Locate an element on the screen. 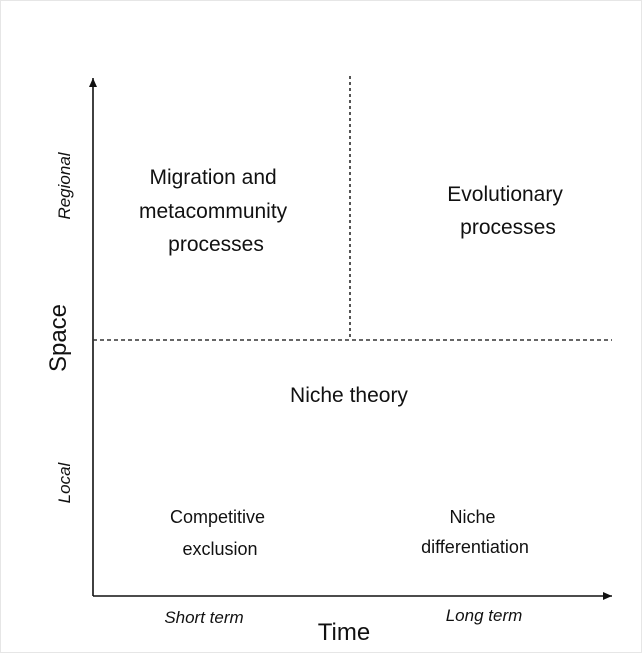 The width and height of the screenshot is (642, 653). y-axis-title: Space is located at coordinates (58, 338).